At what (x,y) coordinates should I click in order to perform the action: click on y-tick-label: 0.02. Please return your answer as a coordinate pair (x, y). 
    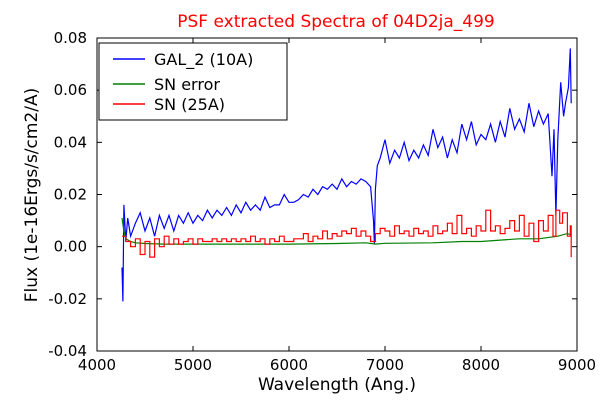
    Looking at the image, I should click on (70, 195).